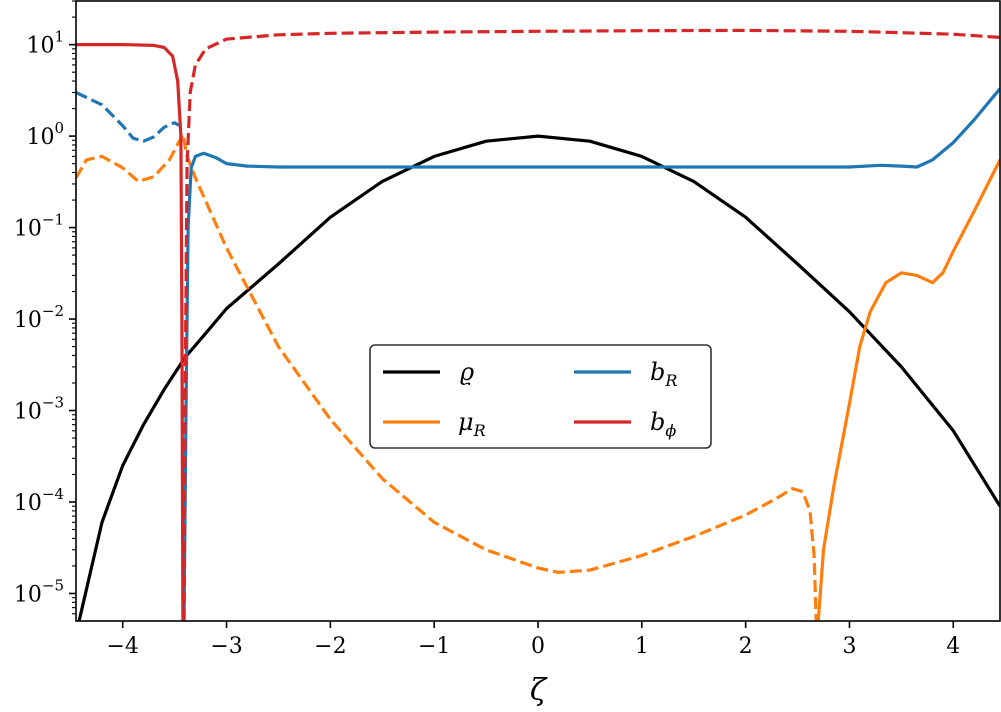 This screenshot has height=712, width=1001. I want to click on legend-label-b-r-sub: R, so click(670, 380).